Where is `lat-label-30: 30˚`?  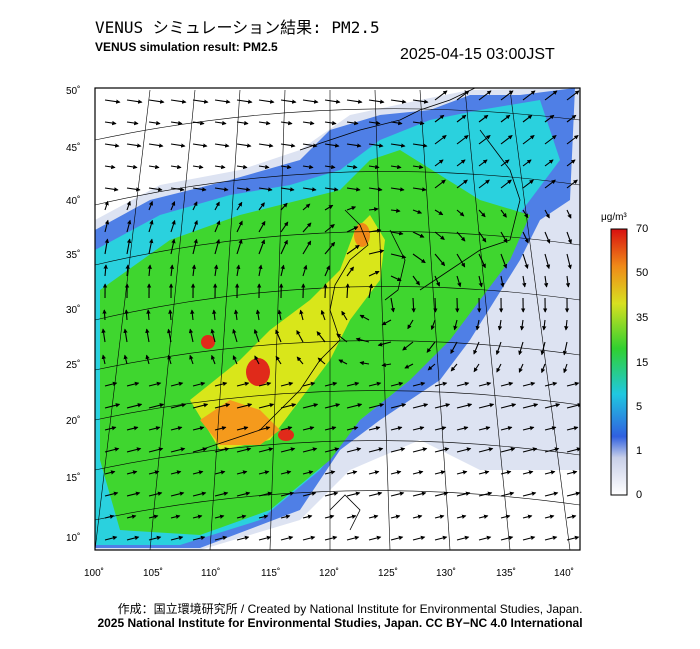
lat-label-30: 30˚ is located at coordinates (73, 310).